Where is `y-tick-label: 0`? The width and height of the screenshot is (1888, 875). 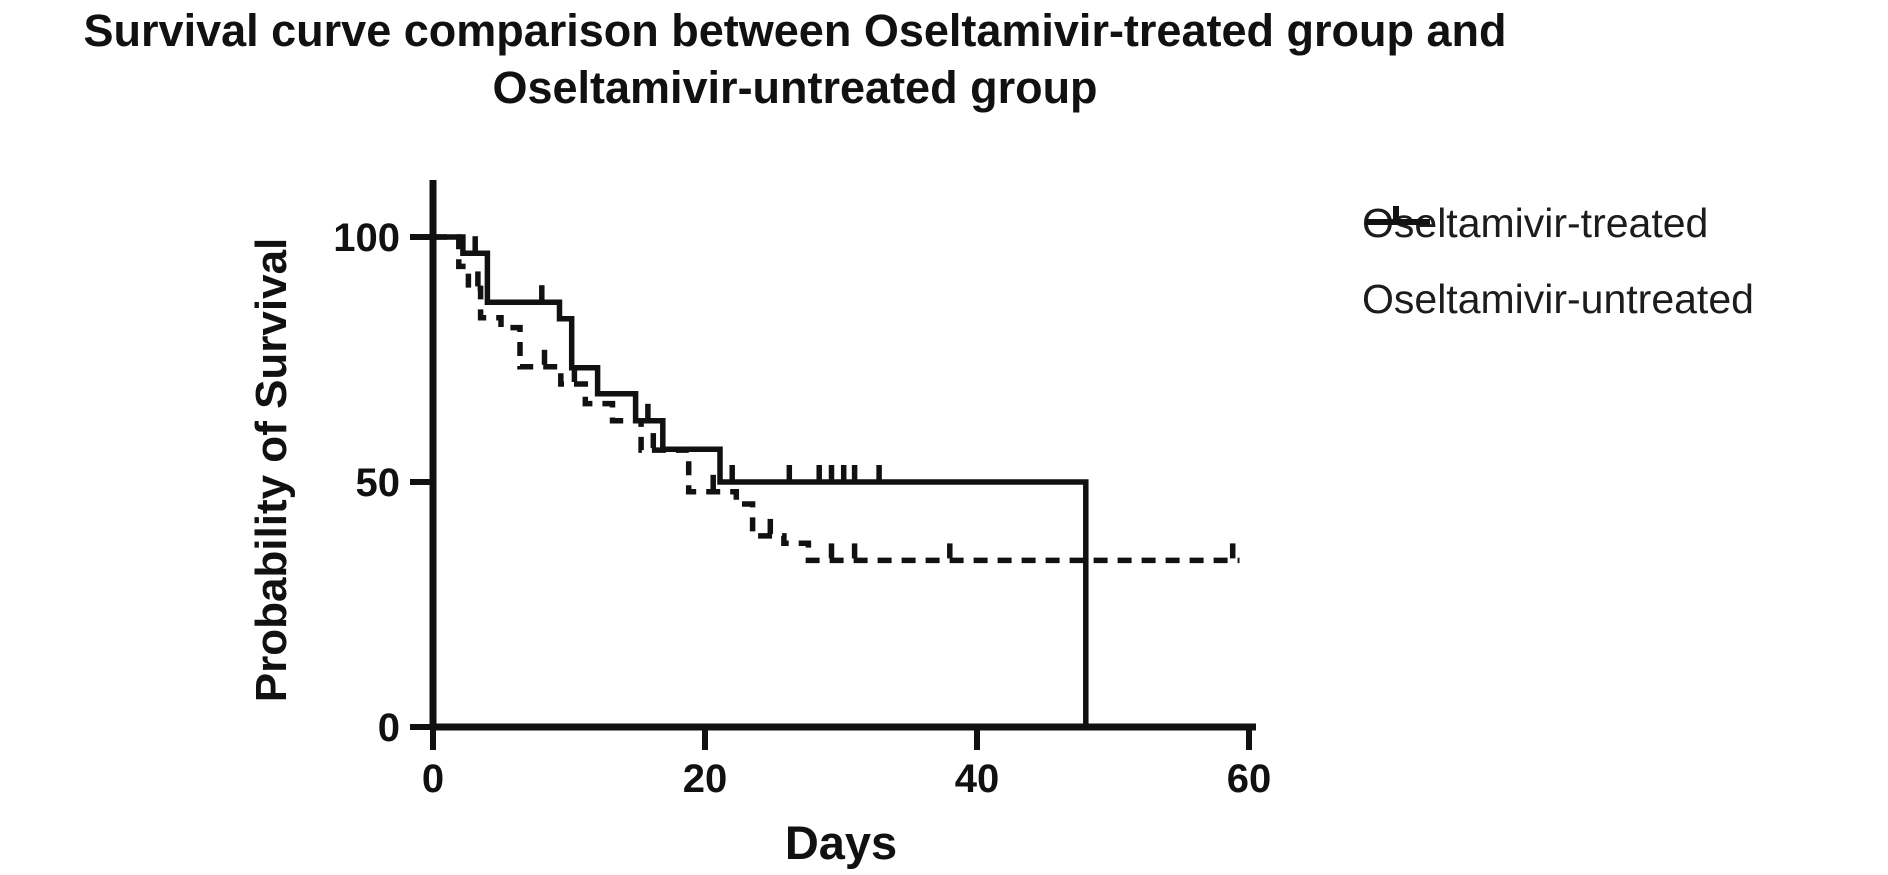
y-tick-label: 0 is located at coordinates (389, 728).